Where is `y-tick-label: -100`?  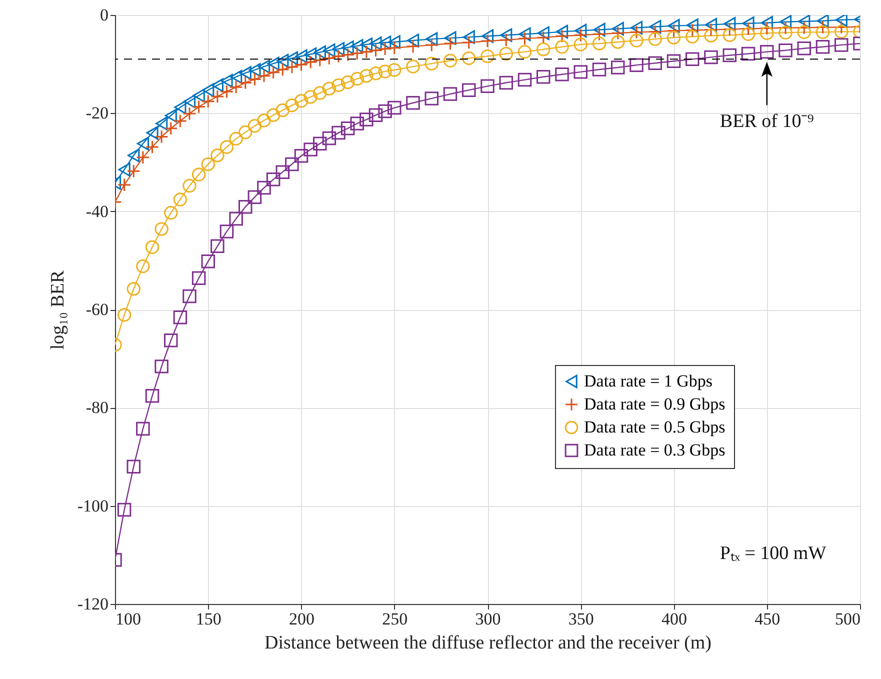
y-tick-label: -100 is located at coordinates (92, 506).